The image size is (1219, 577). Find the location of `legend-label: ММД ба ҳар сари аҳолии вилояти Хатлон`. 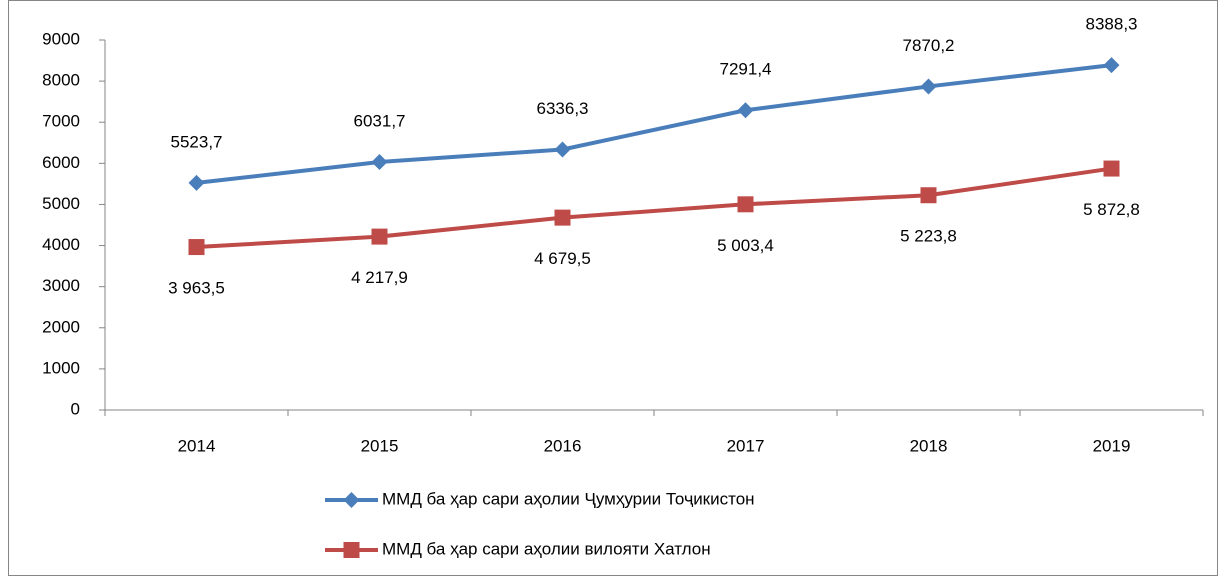

legend-label: ММД ба ҳар сари аҳолии вилояти Хатлон is located at coordinates (546, 548).